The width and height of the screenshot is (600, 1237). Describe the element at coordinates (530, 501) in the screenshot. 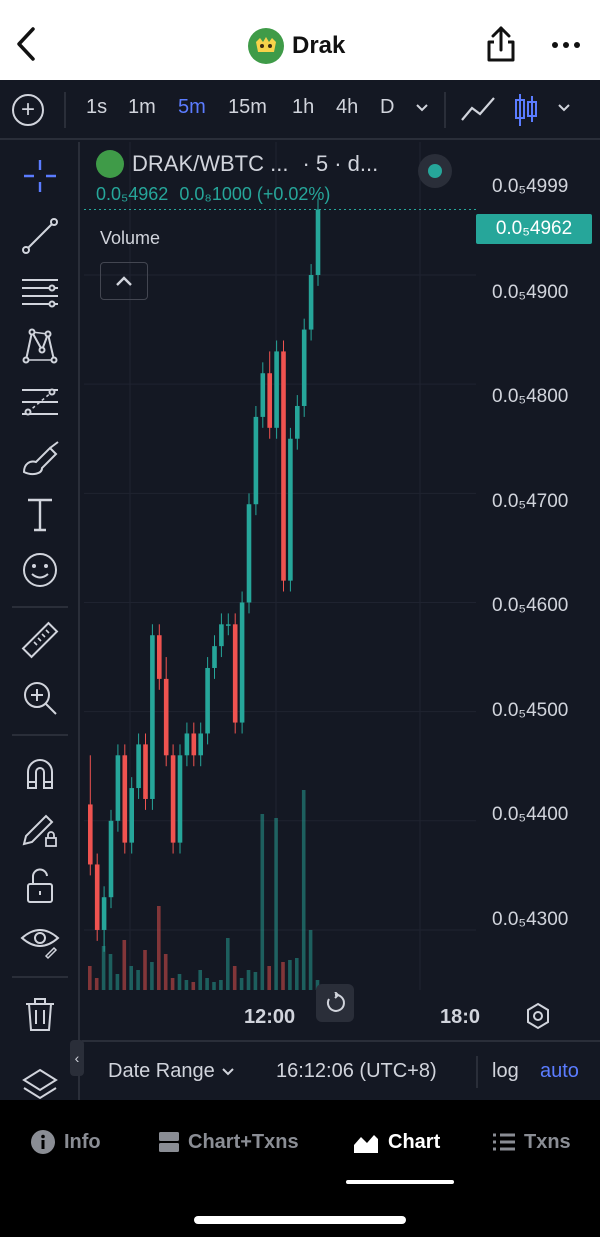

I see `price-axis-label: 0.0₅4700` at that location.